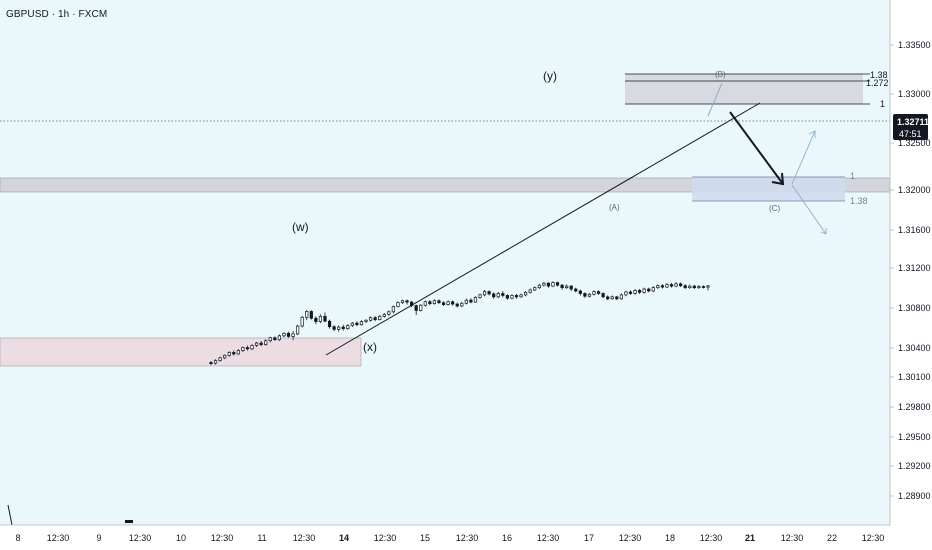 Image resolution: width=932 pixels, height=550 pixels. Describe the element at coordinates (914, 230) in the screenshot. I see `price-tick-label: 1.31600` at that location.